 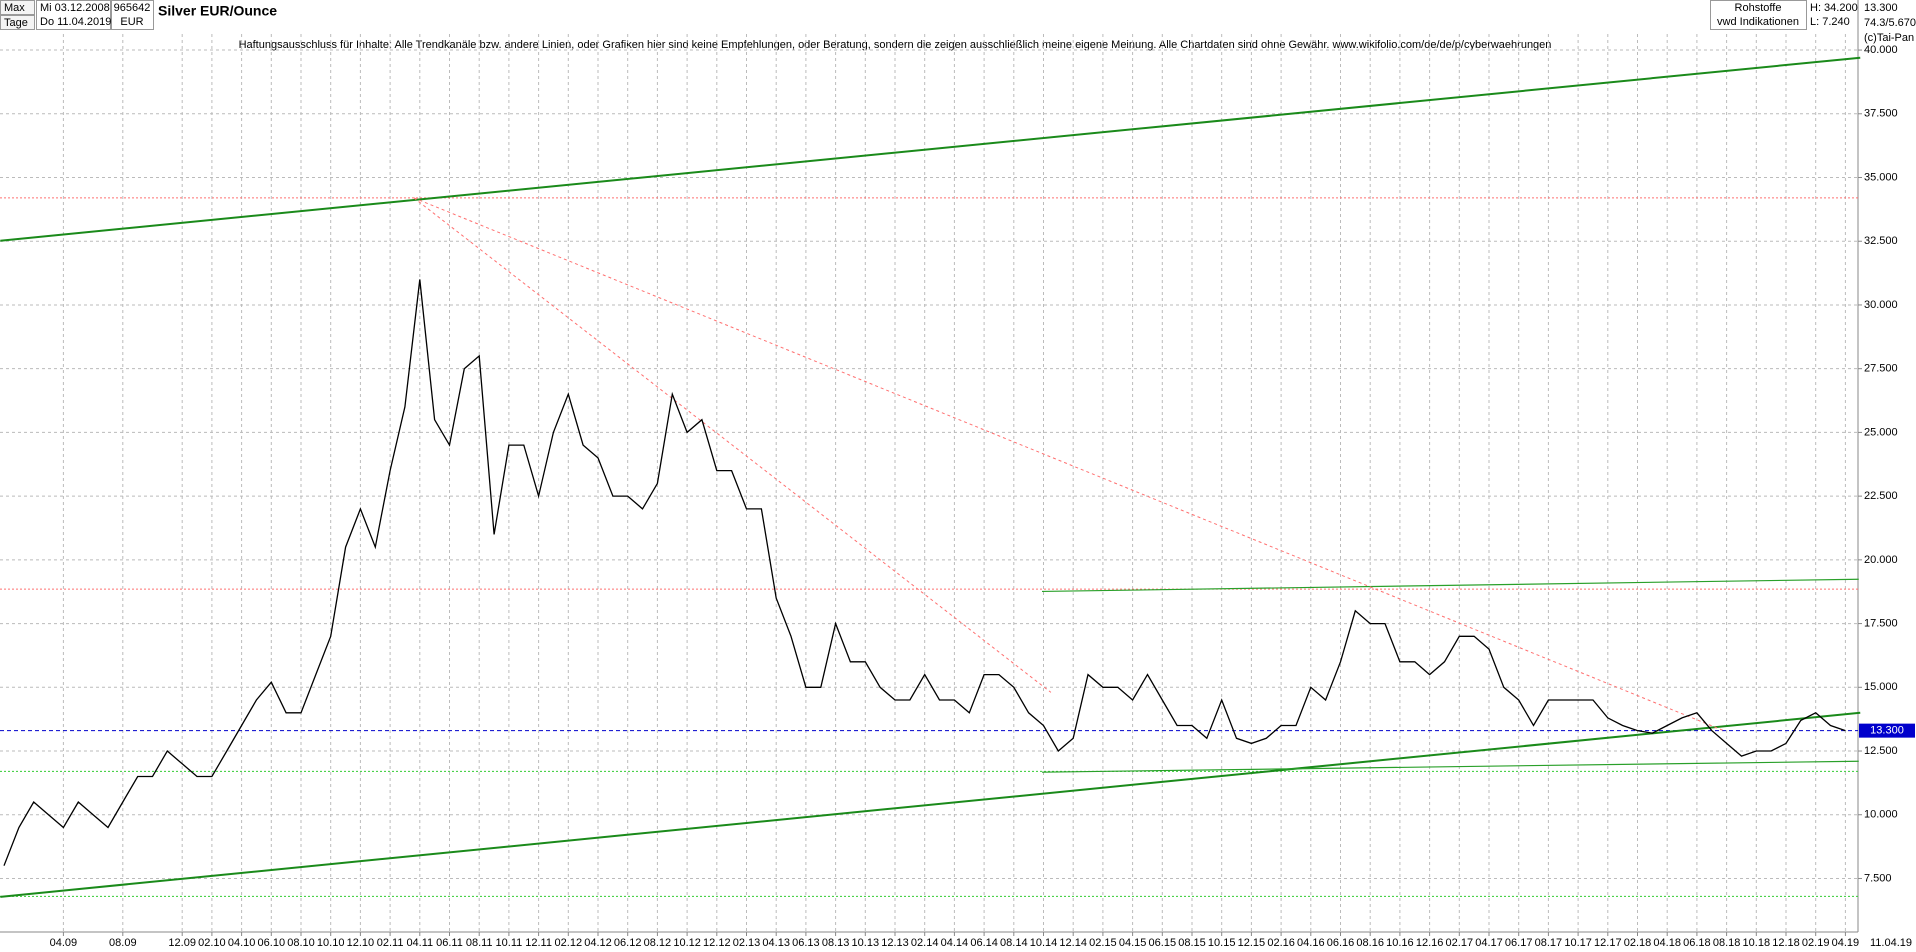 What do you see at coordinates (301, 943) in the screenshot?
I see `x-tick-label: 08.10` at bounding box center [301, 943].